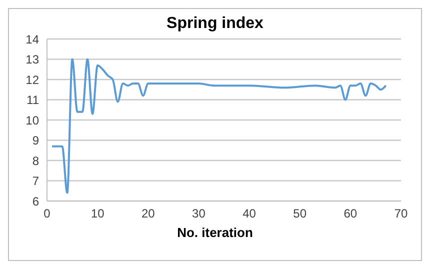 Image resolution: width=428 pixels, height=267 pixels. I want to click on y-tick-label: 10, so click(33, 120).